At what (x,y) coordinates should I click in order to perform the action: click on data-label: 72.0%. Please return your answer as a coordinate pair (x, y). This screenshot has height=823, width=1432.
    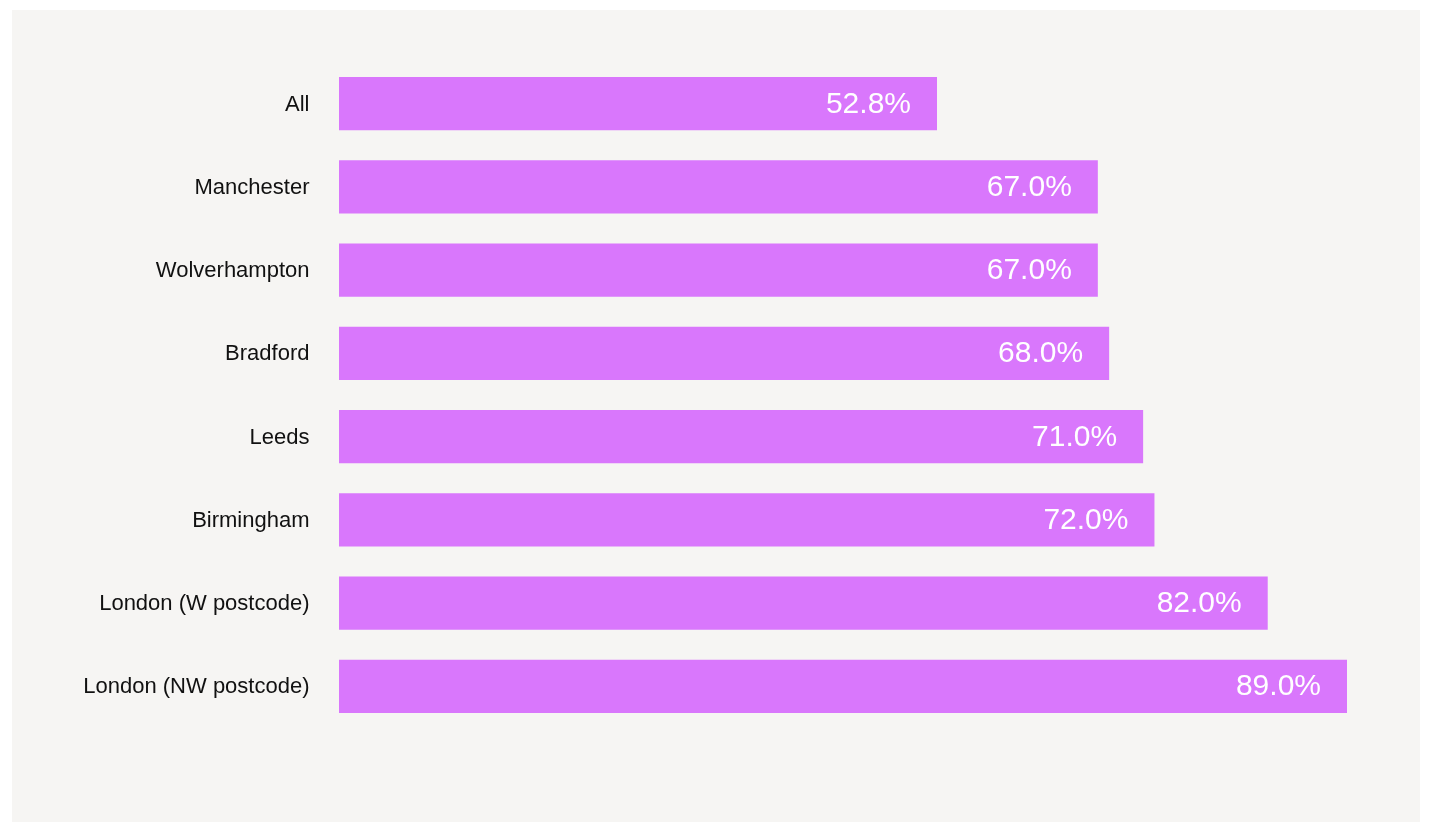
    Looking at the image, I should click on (1086, 518).